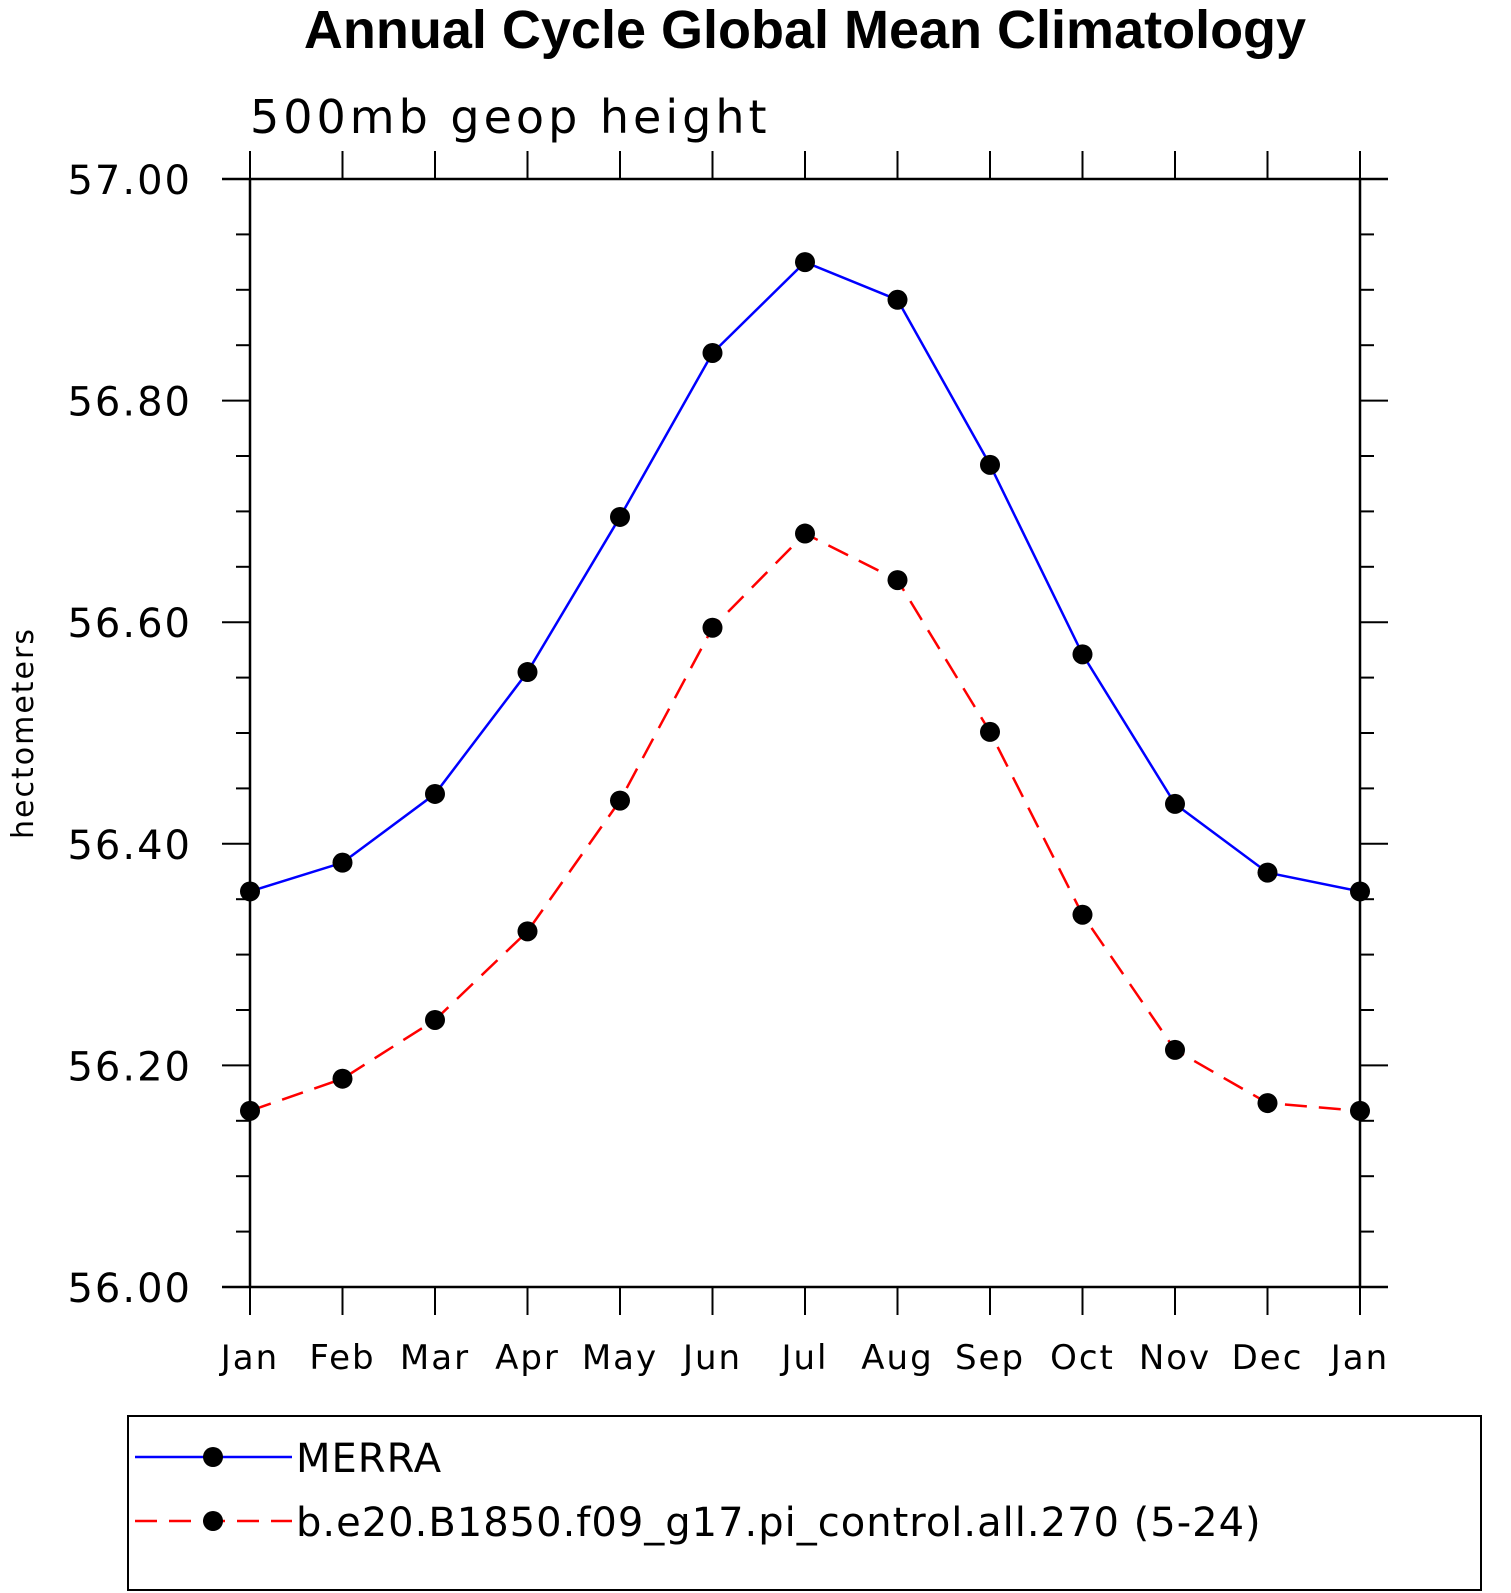 This screenshot has width=1511, height=1593. I want to click on y-tick-label: 57.00, so click(129, 181).